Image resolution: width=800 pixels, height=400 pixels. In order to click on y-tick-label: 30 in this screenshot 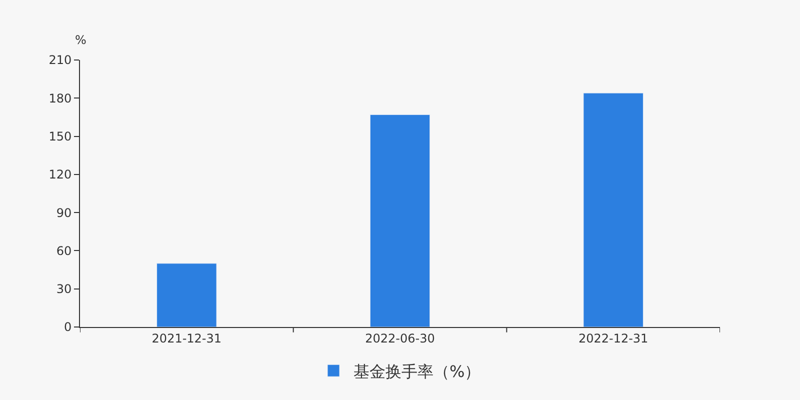, I will do `click(64, 289)`.